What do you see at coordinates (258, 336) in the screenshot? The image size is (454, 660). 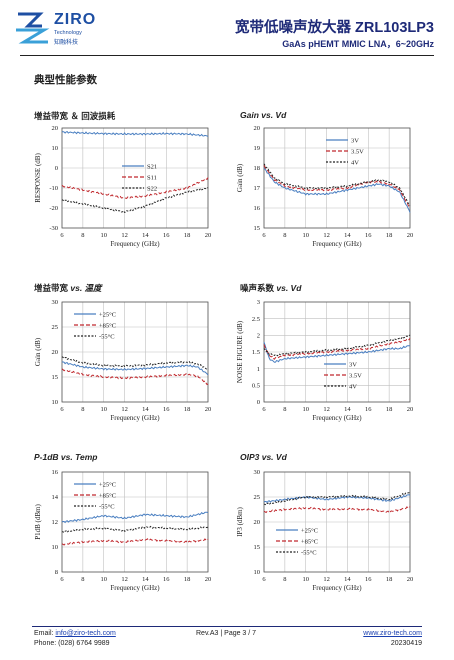 I see `y-tick-label: 2` at bounding box center [258, 336].